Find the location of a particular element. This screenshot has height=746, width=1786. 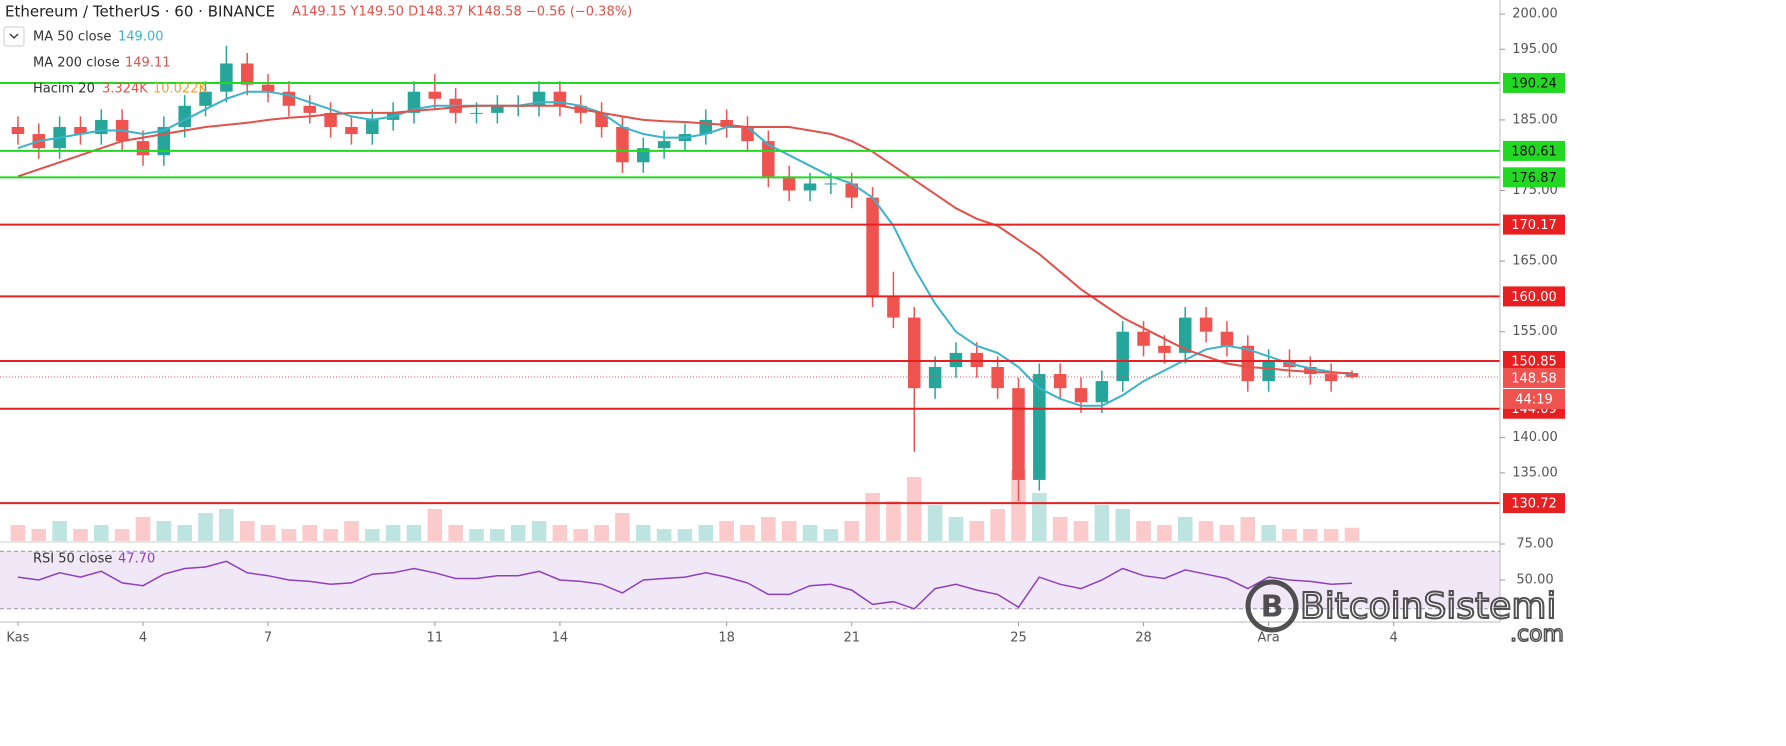

legend-value: 3.324K is located at coordinates (125, 89).